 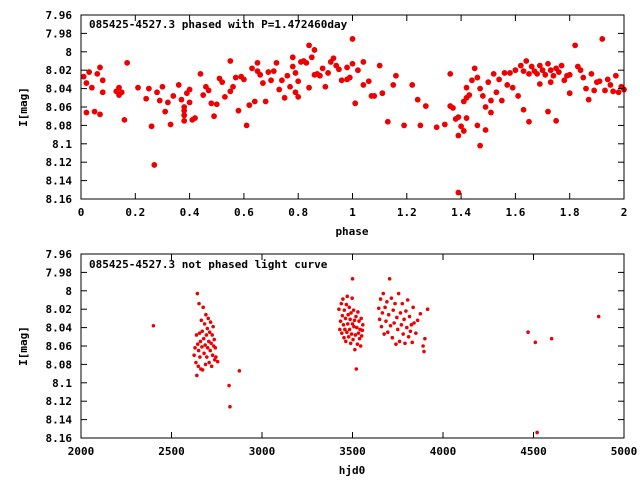 I want to click on phased-y-tick-label: 7.96, so click(x=59, y=15).